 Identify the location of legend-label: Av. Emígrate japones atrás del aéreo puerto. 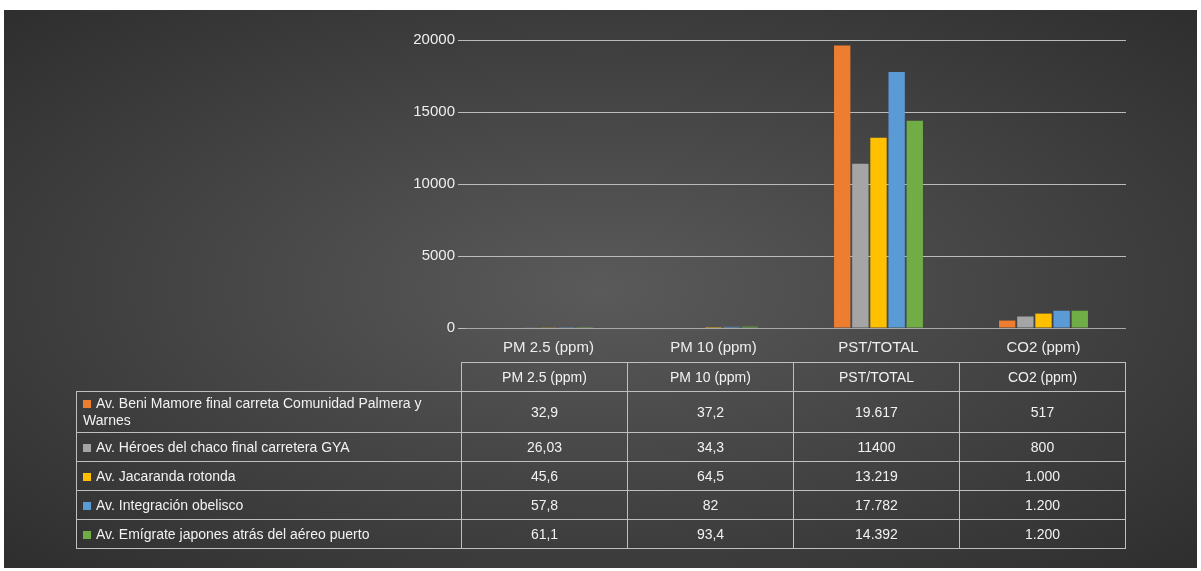
(269, 534).